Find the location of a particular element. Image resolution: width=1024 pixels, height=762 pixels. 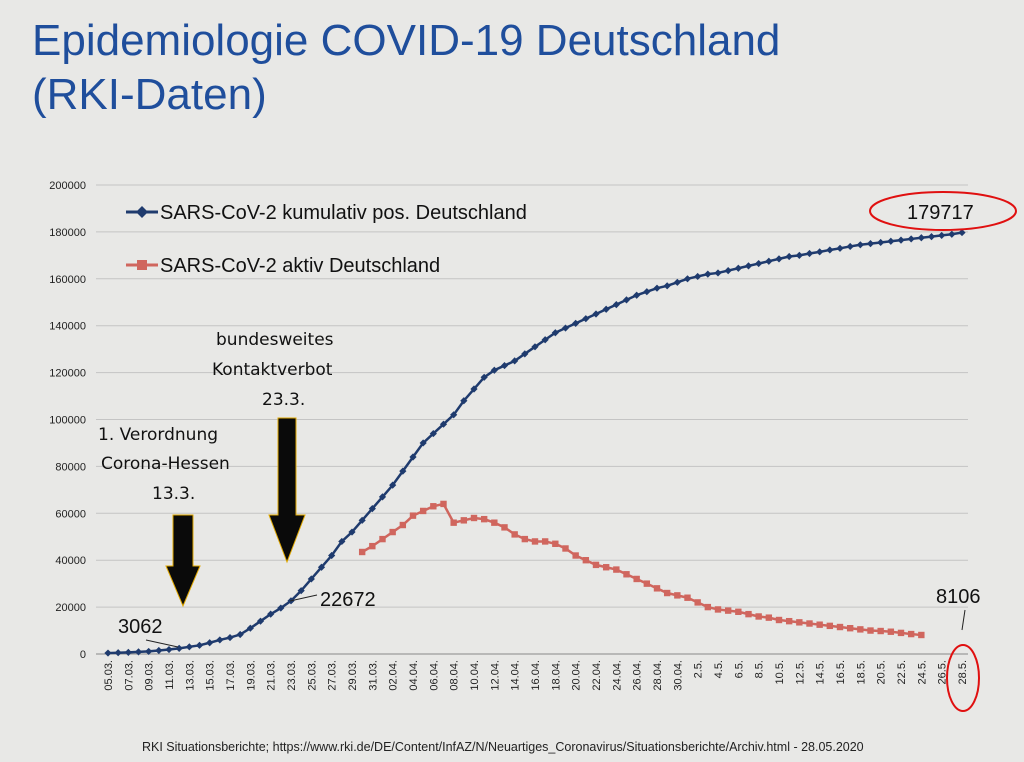

value-label-179717-text: 179717 is located at coordinates (940, 213).